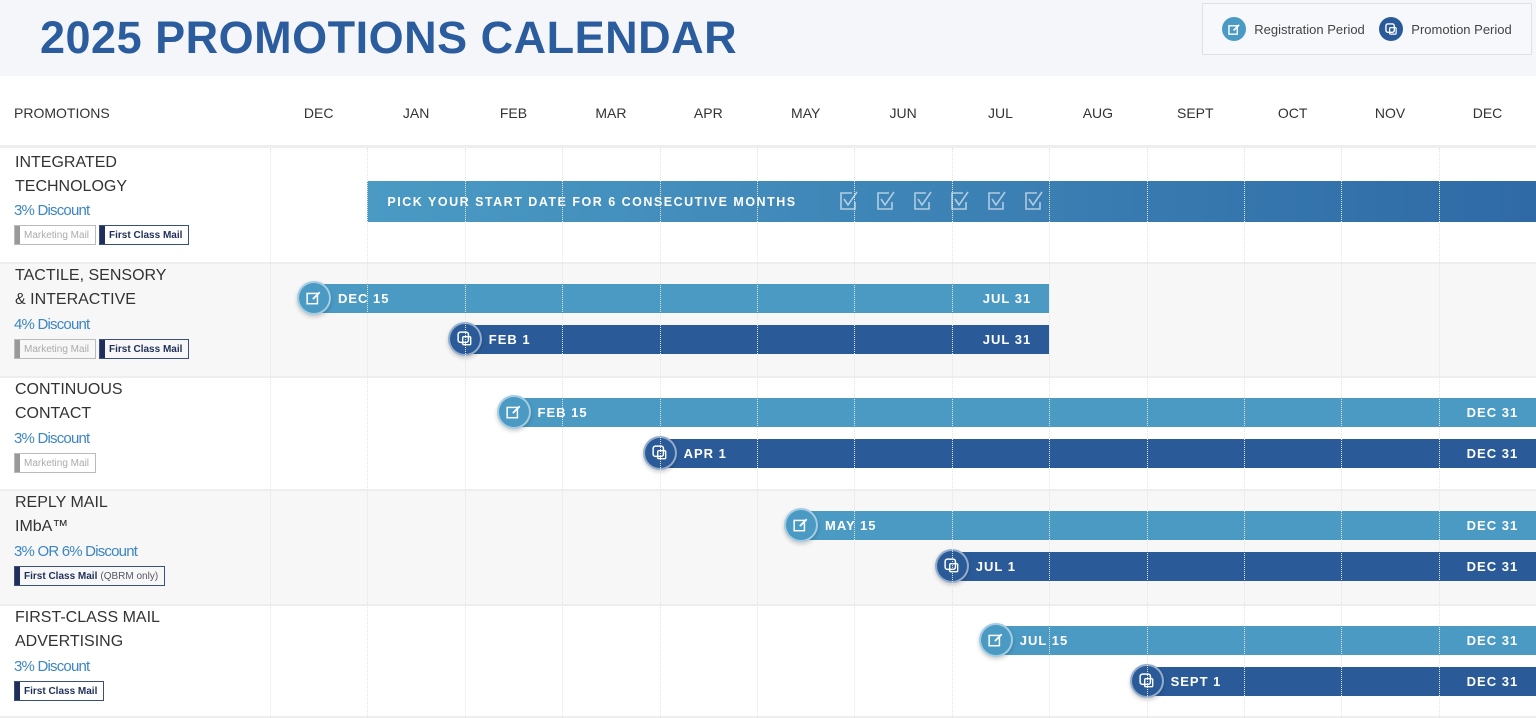 This screenshot has width=1536, height=718. What do you see at coordinates (389, 37) in the screenshot?
I see `page-title: 2025 PROMOTIONS CALENDAR` at bounding box center [389, 37].